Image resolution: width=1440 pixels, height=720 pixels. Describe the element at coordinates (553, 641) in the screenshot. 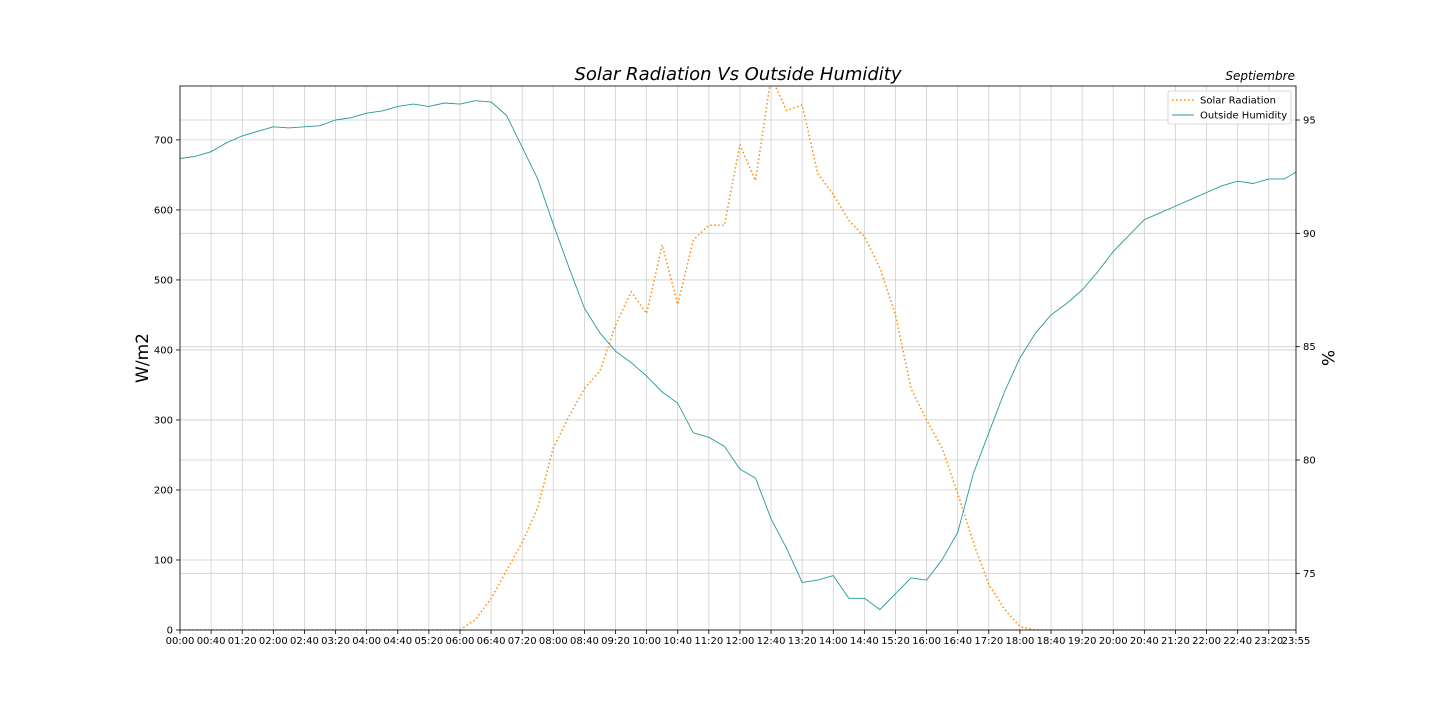

I see `x-tick-label: 08:00` at that location.